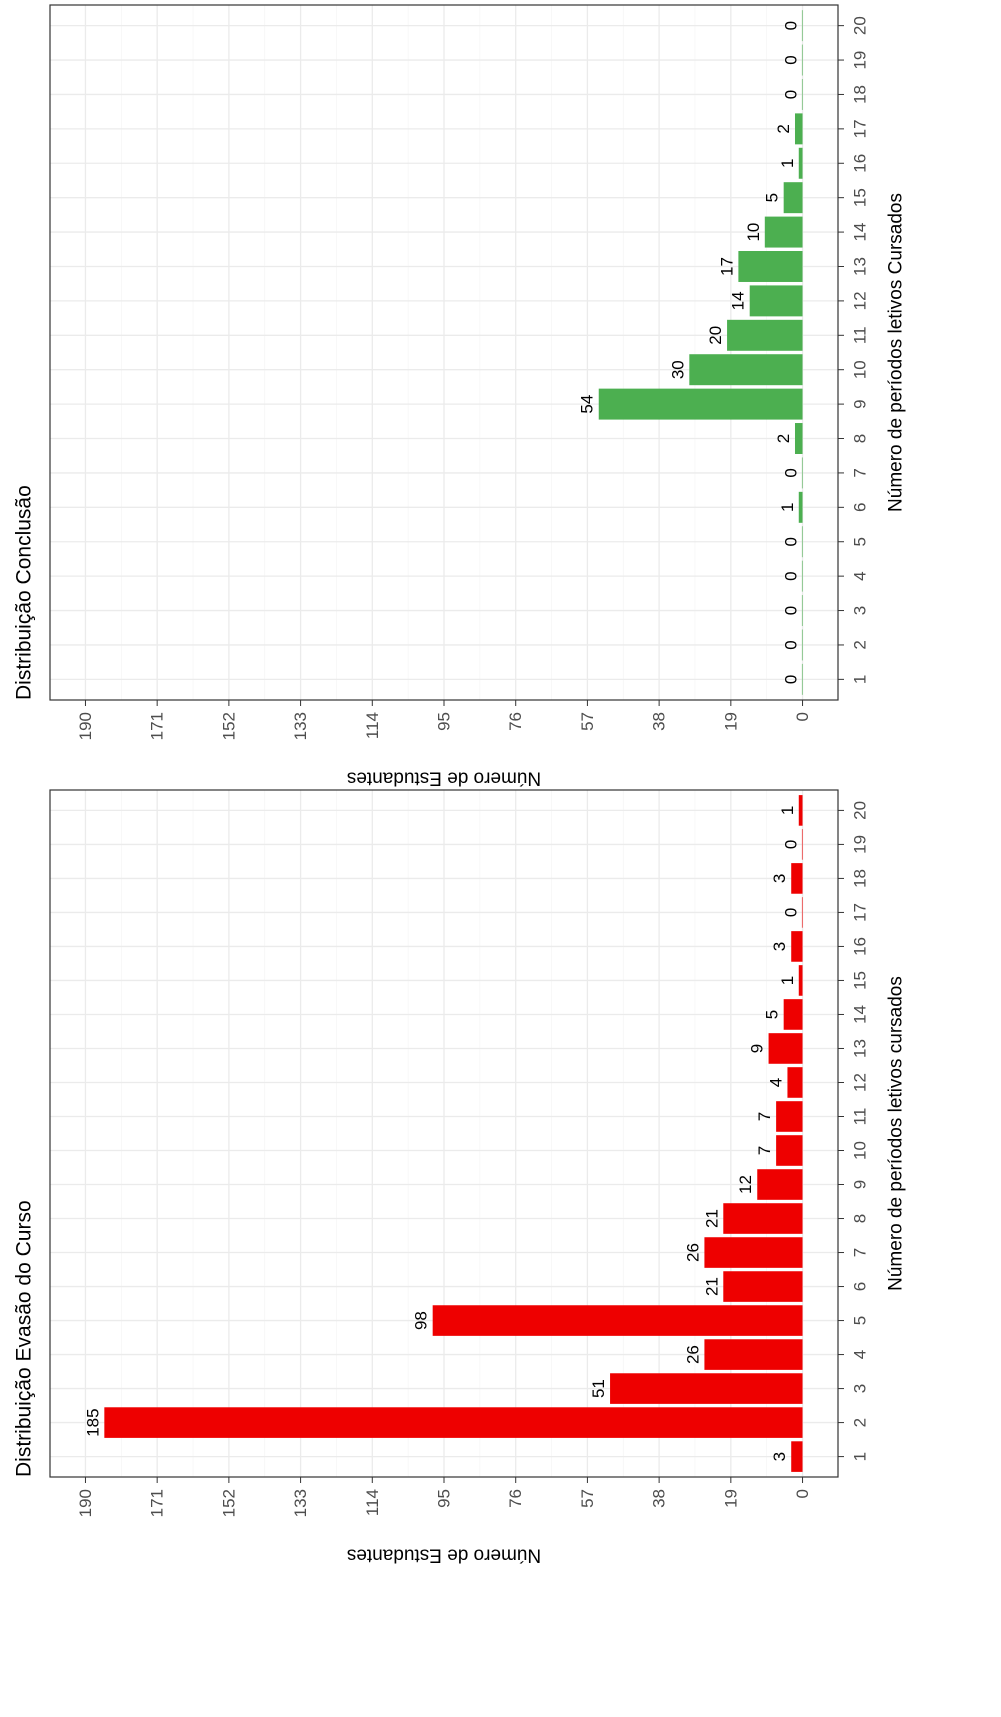  Describe the element at coordinates (860, 1218) in the screenshot. I see `category-tick-label: 8` at that location.